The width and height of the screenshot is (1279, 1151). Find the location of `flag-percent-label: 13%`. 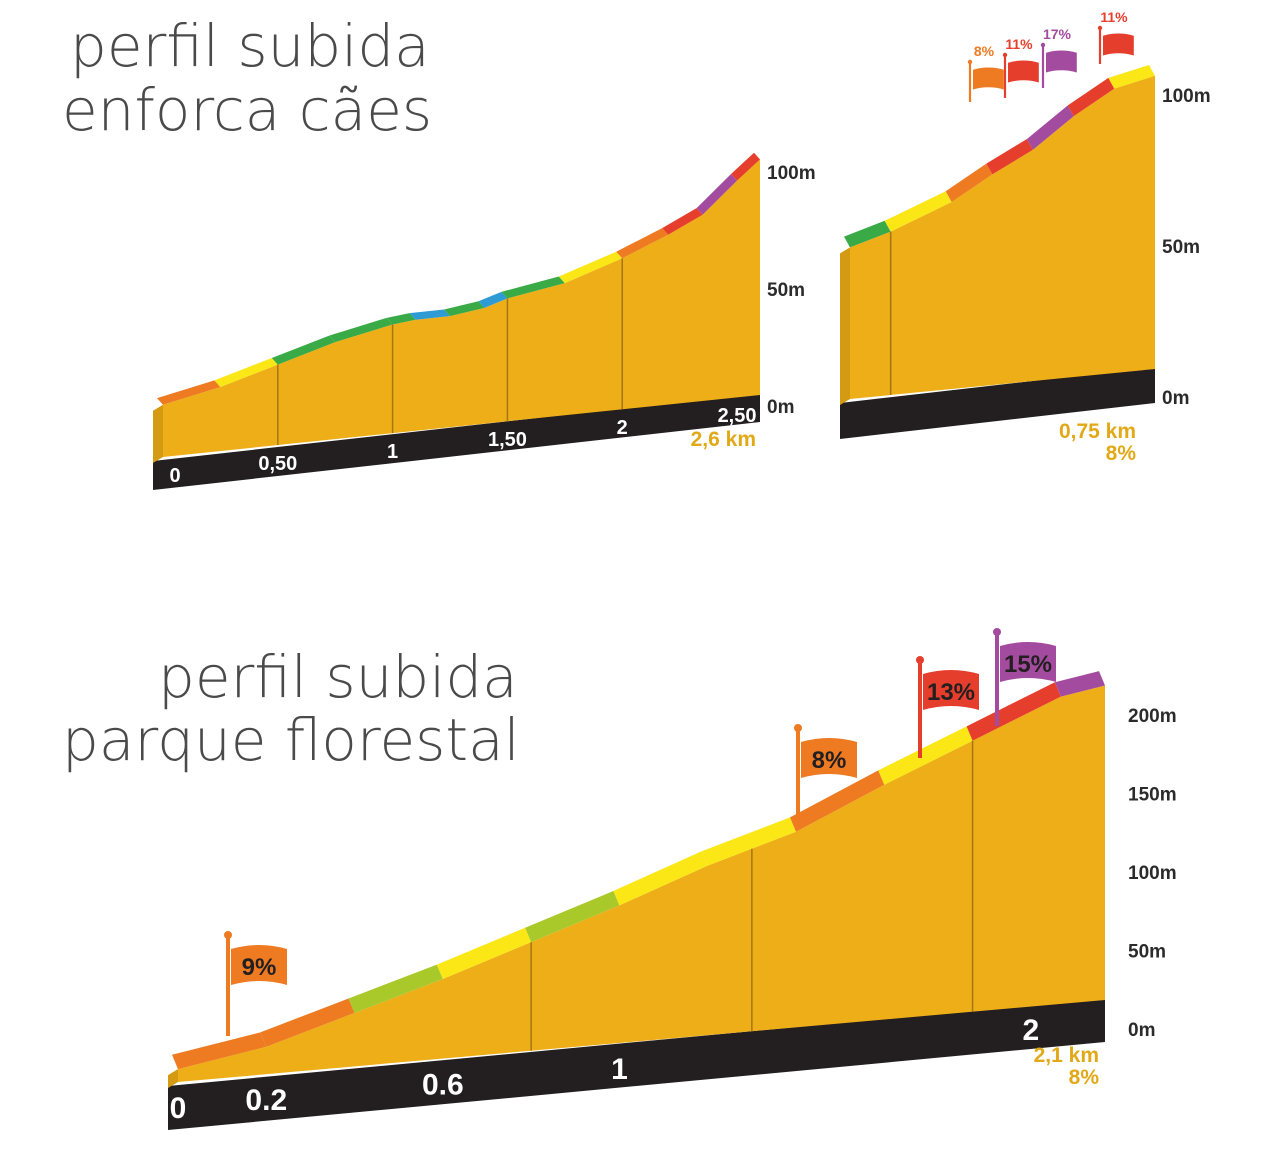

flag-percent-label: 13% is located at coordinates (951, 692).